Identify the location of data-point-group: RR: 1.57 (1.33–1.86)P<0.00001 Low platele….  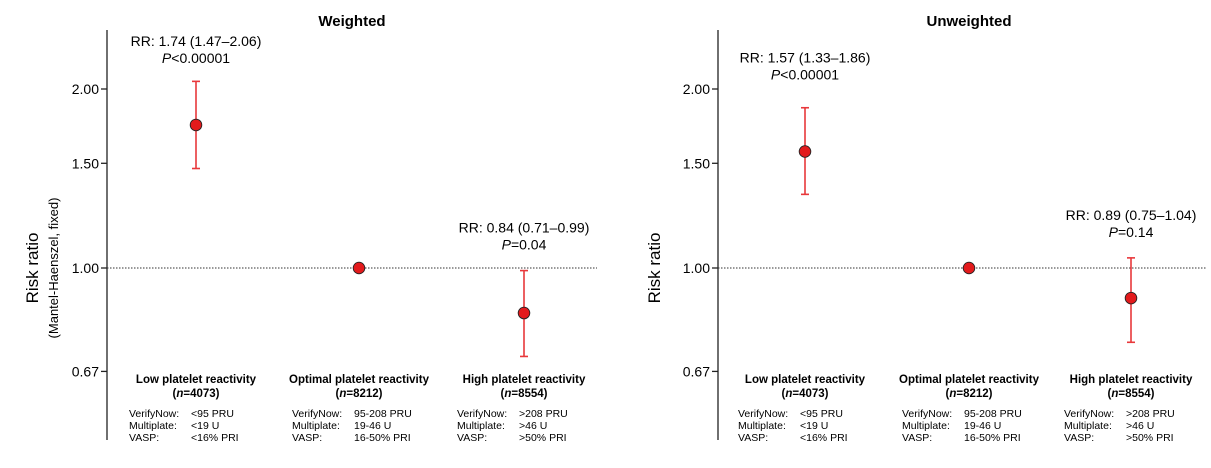
(804, 247).